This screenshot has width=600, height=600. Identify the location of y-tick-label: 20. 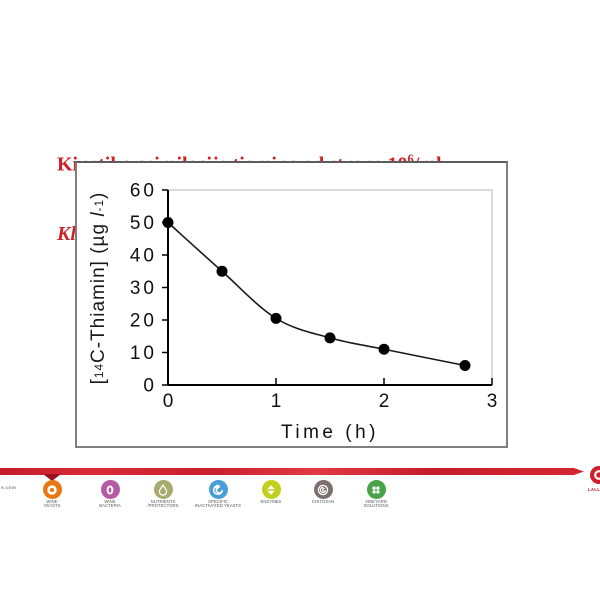
(143, 321).